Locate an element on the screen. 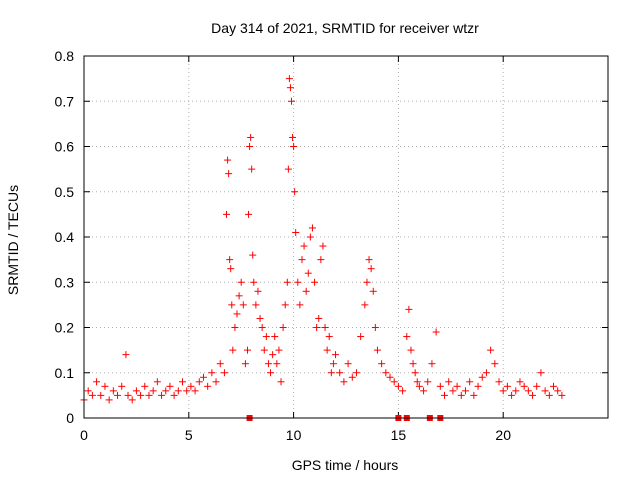  x-tick-label: 5 is located at coordinates (189, 435).